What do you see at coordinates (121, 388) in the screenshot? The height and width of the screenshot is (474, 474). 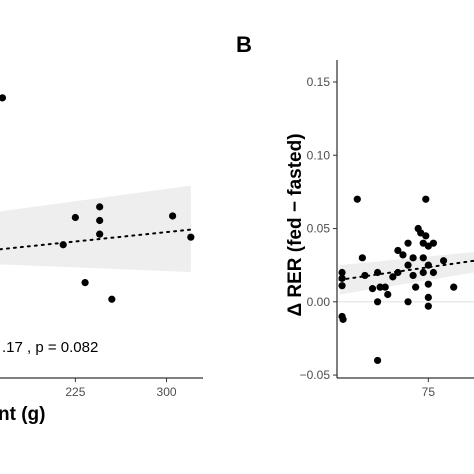 I see `left-x-ticks: 225 300` at bounding box center [121, 388].